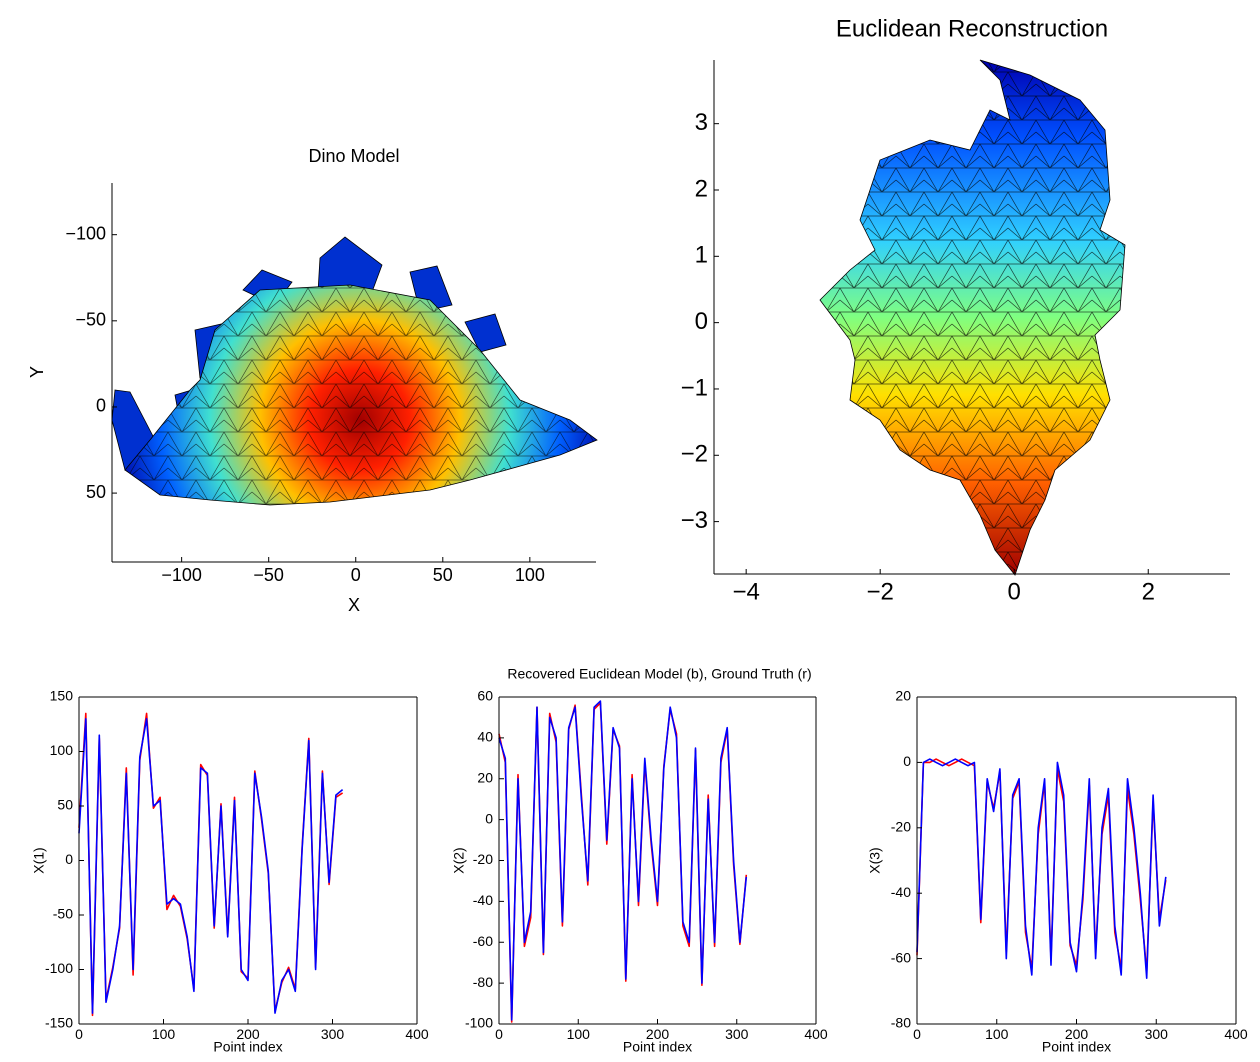  Describe the element at coordinates (59, 1023) in the screenshot. I see `y-tick-label: -150` at that location.